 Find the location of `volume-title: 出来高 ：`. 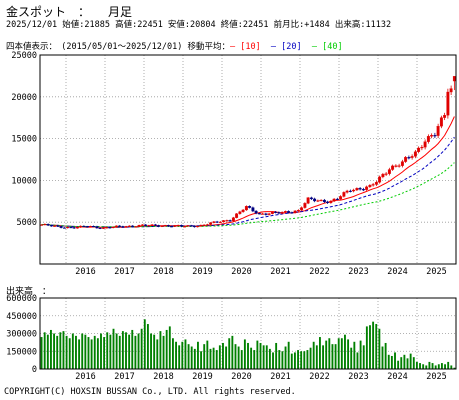

volume-title: 出来高 ： is located at coordinates (29, 292).